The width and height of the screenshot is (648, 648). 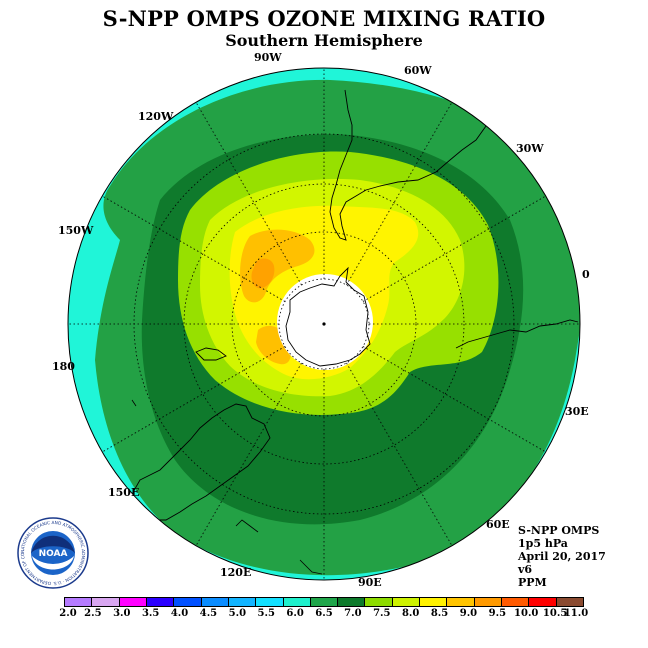 What do you see at coordinates (586, 274) in the screenshot?
I see `lon-0-label: 0` at bounding box center [586, 274].